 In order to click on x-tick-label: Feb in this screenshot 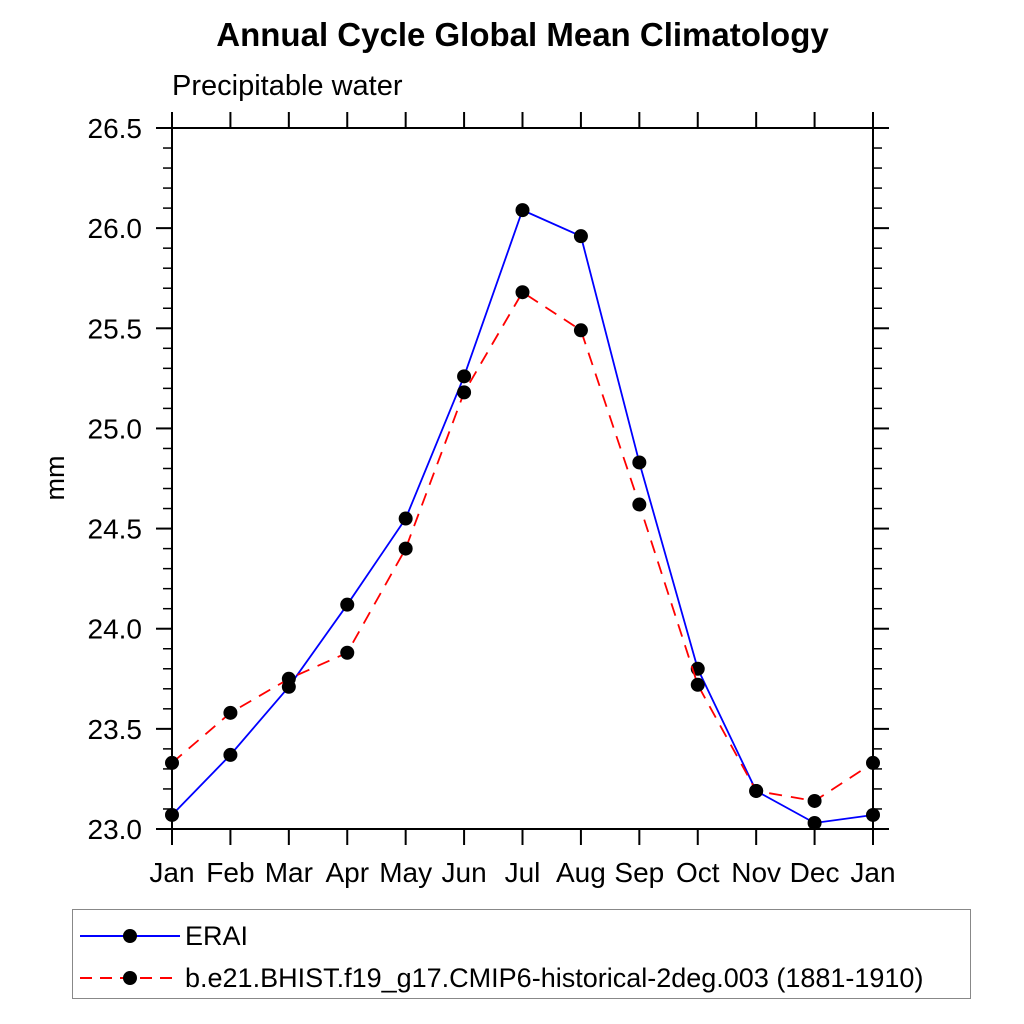, I will do `click(230, 872)`.